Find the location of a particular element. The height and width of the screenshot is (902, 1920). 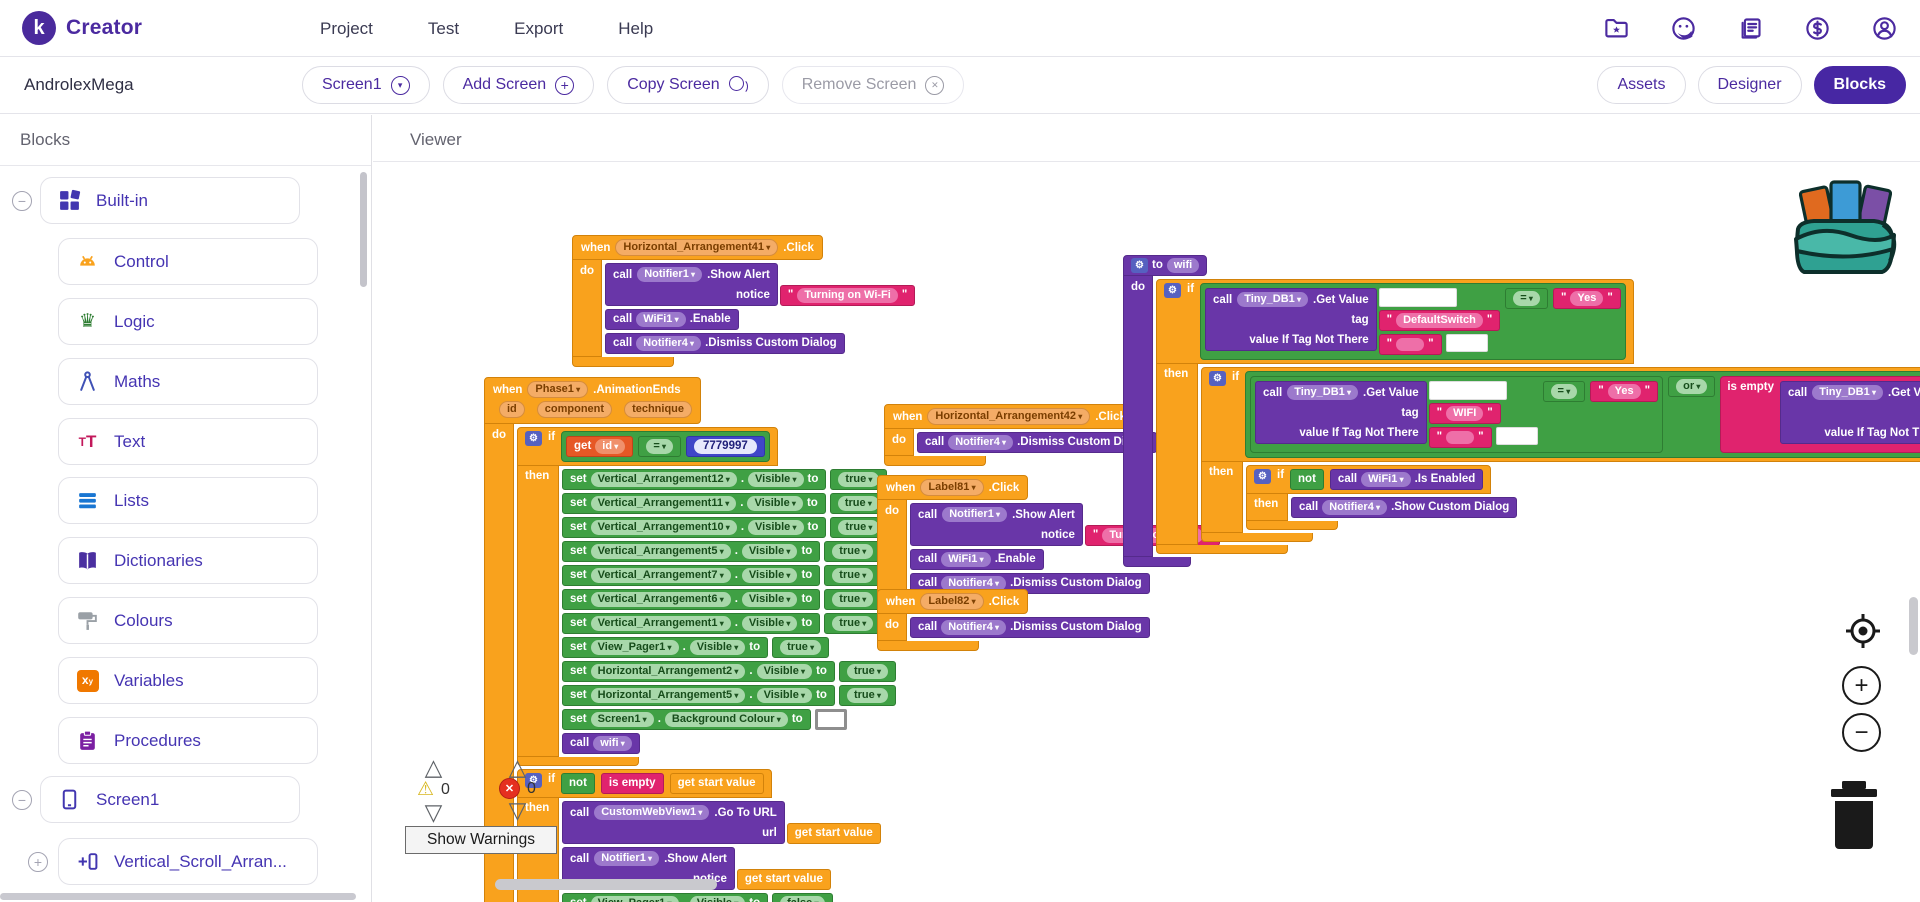

menu-help: Help is located at coordinates (636, 28).